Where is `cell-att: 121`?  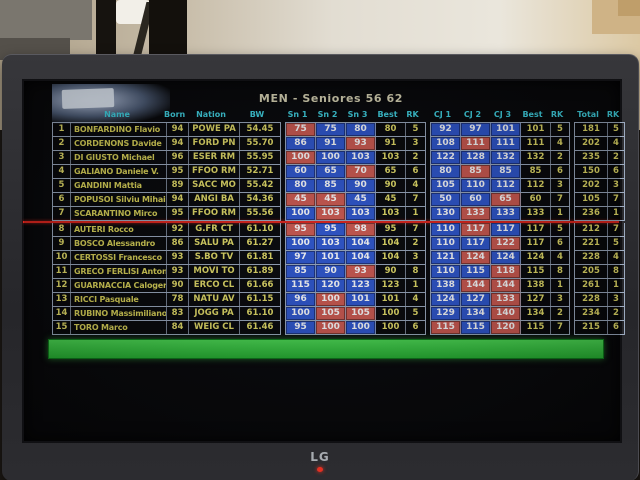
cell-att: 121 is located at coordinates (446, 257).